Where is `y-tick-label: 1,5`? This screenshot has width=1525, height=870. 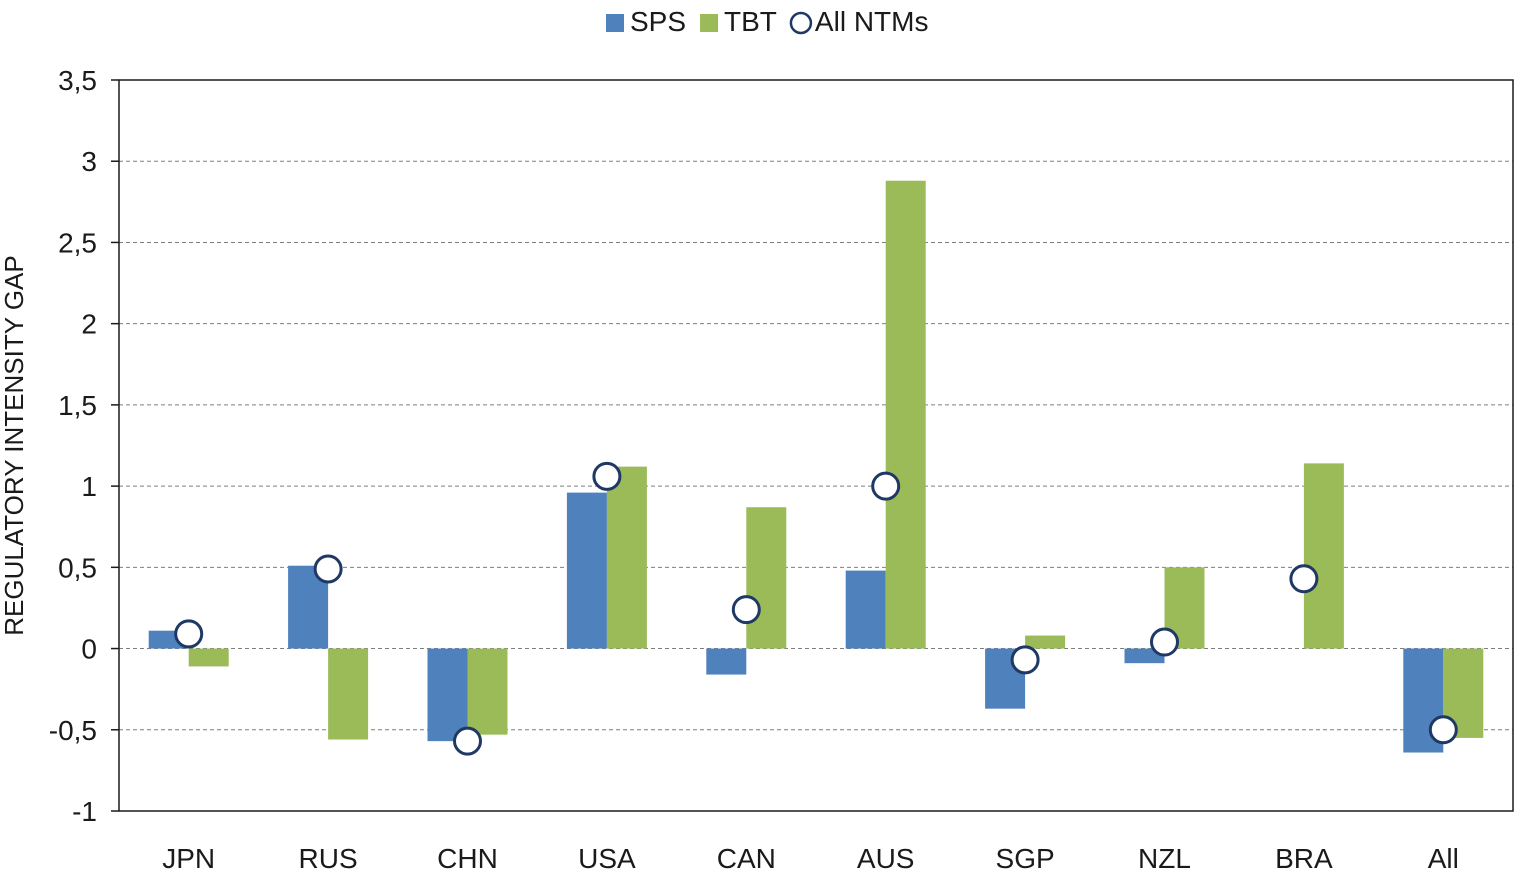
y-tick-label: 1,5 is located at coordinates (77, 405).